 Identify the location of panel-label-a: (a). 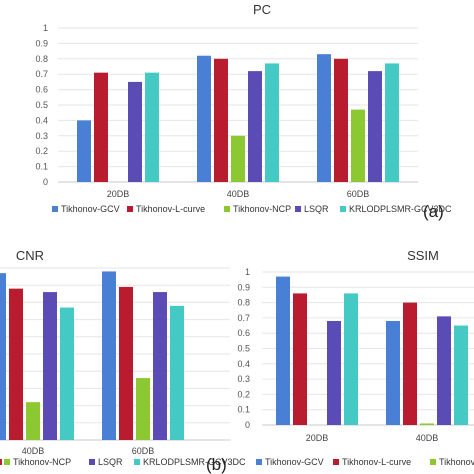
(433, 211).